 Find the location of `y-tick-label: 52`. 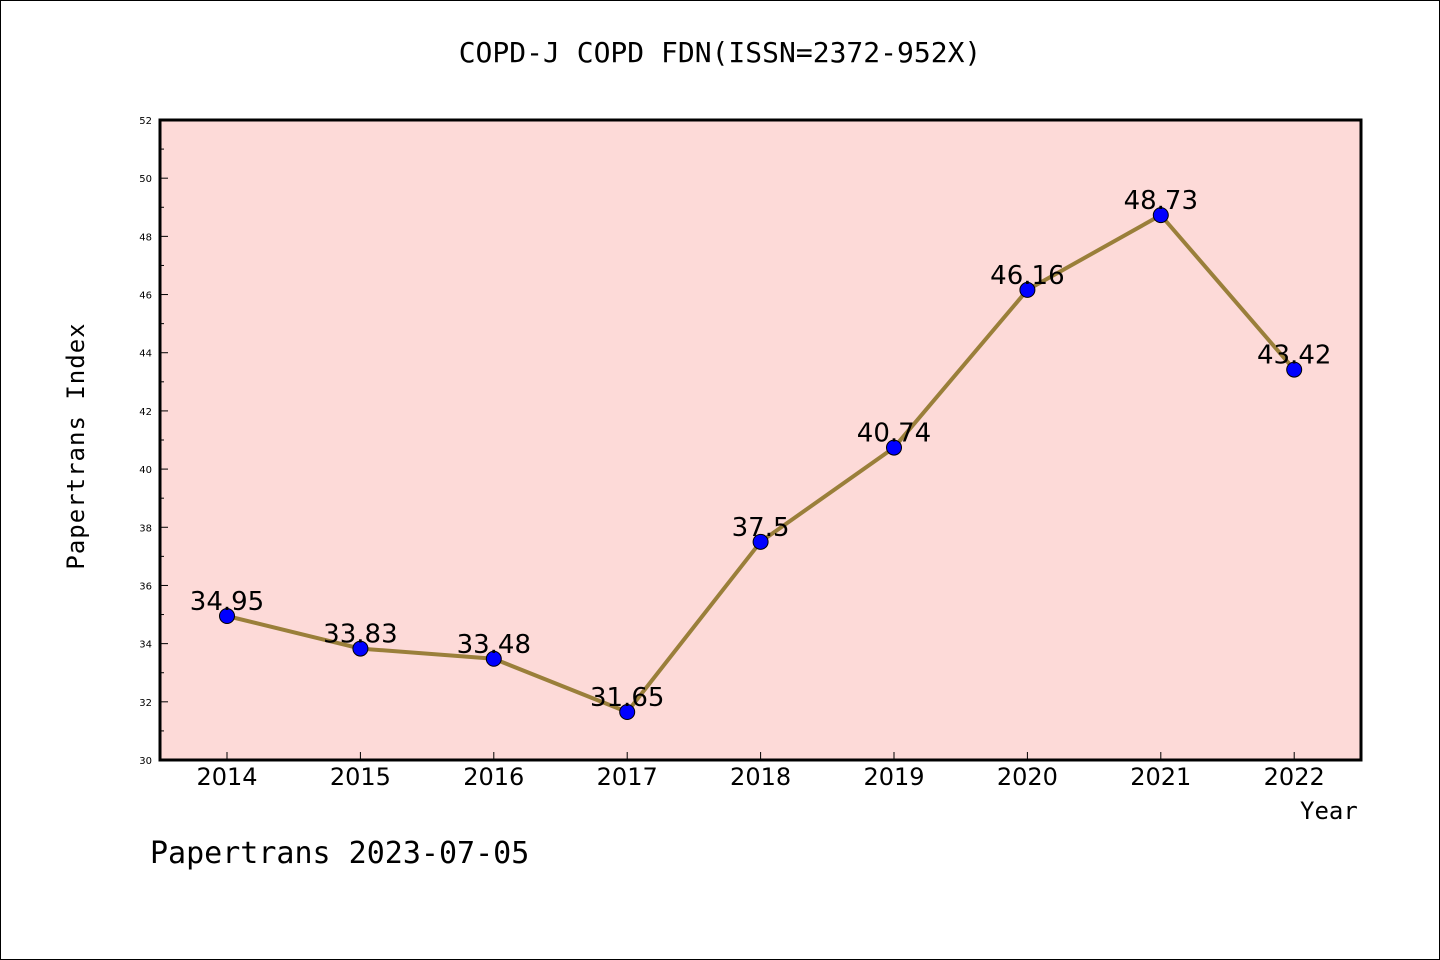

y-tick-label: 52 is located at coordinates (145, 121).